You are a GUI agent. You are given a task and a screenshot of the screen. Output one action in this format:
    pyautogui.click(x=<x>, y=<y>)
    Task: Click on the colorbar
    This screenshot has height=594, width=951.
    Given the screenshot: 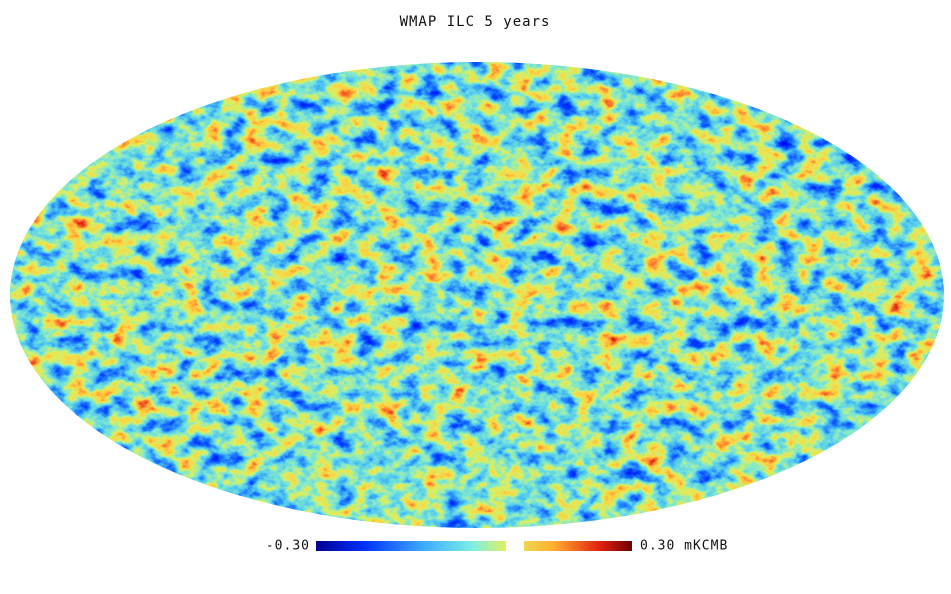 What is the action you would take?
    pyautogui.click(x=474, y=546)
    